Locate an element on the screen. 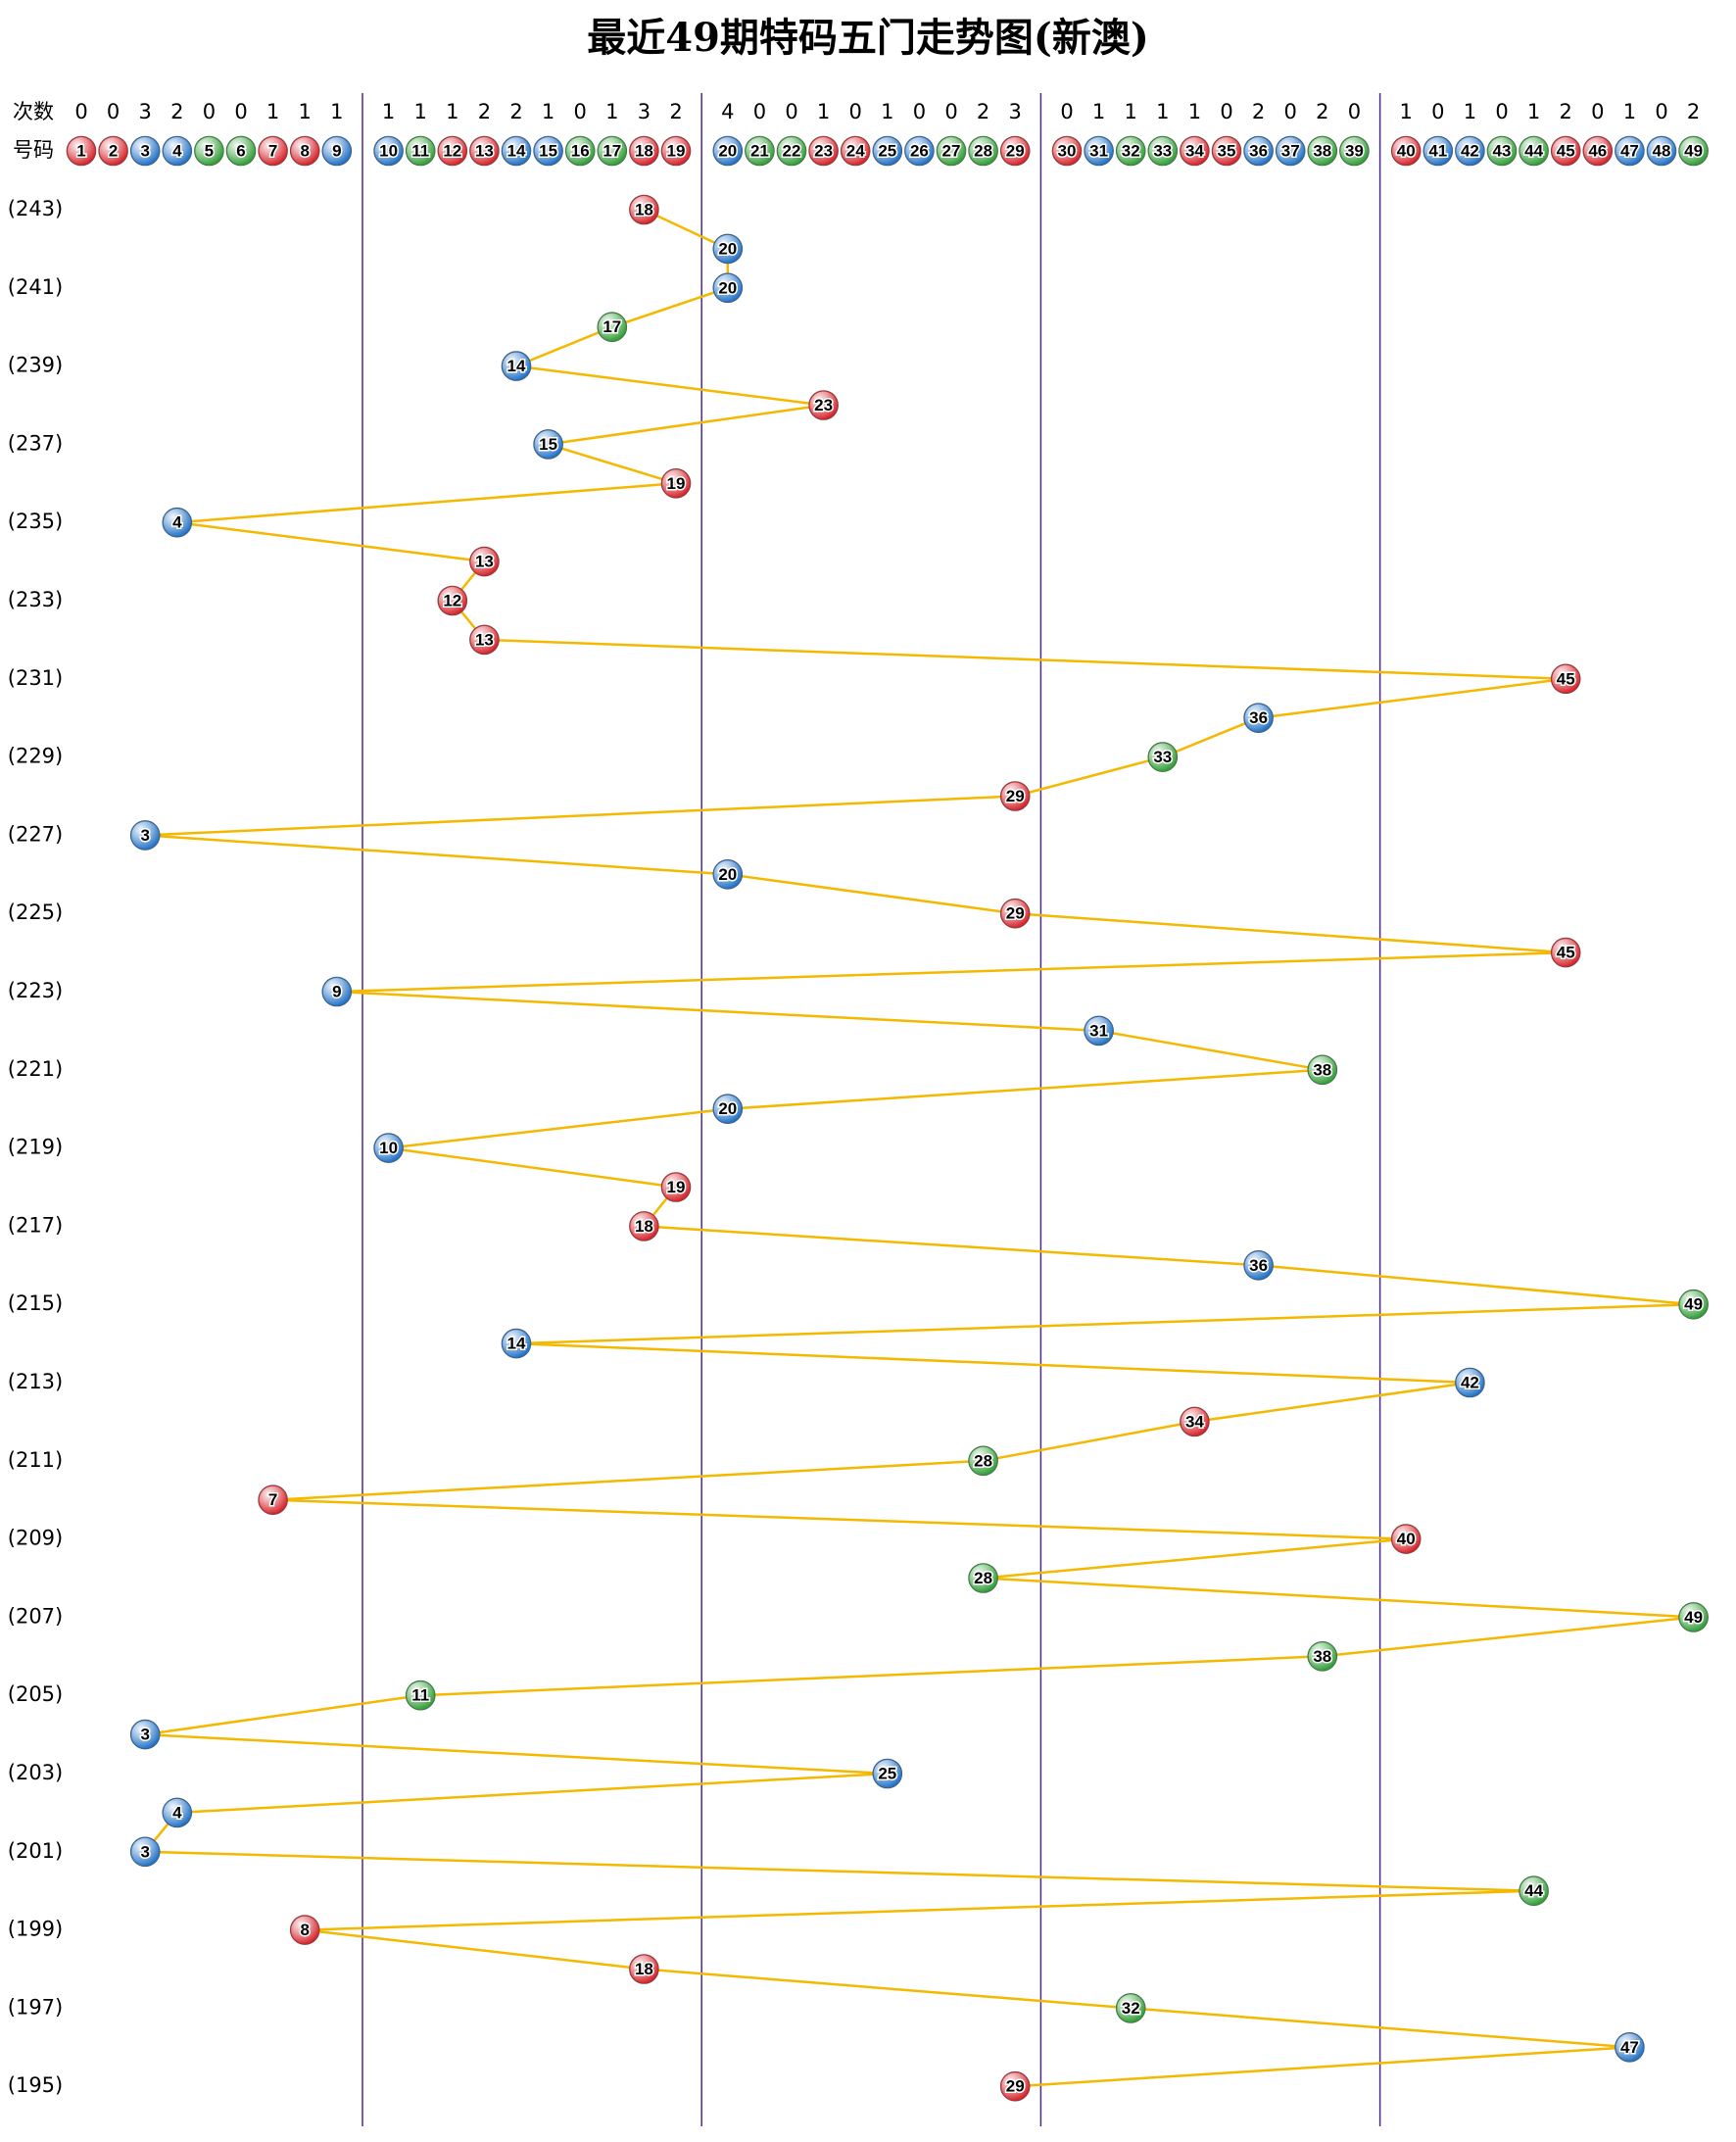 Image resolution: width=1736 pixels, height=2142 pixels. header-ball: 43 is located at coordinates (1502, 151).